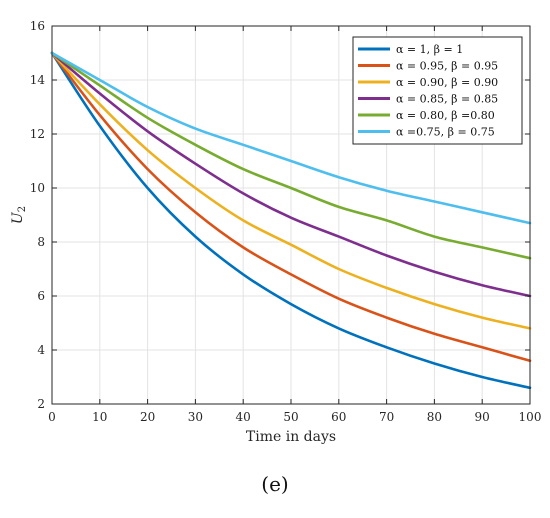  What do you see at coordinates (18, 217) in the screenshot?
I see `y-axis-label-main: U` at bounding box center [18, 217].